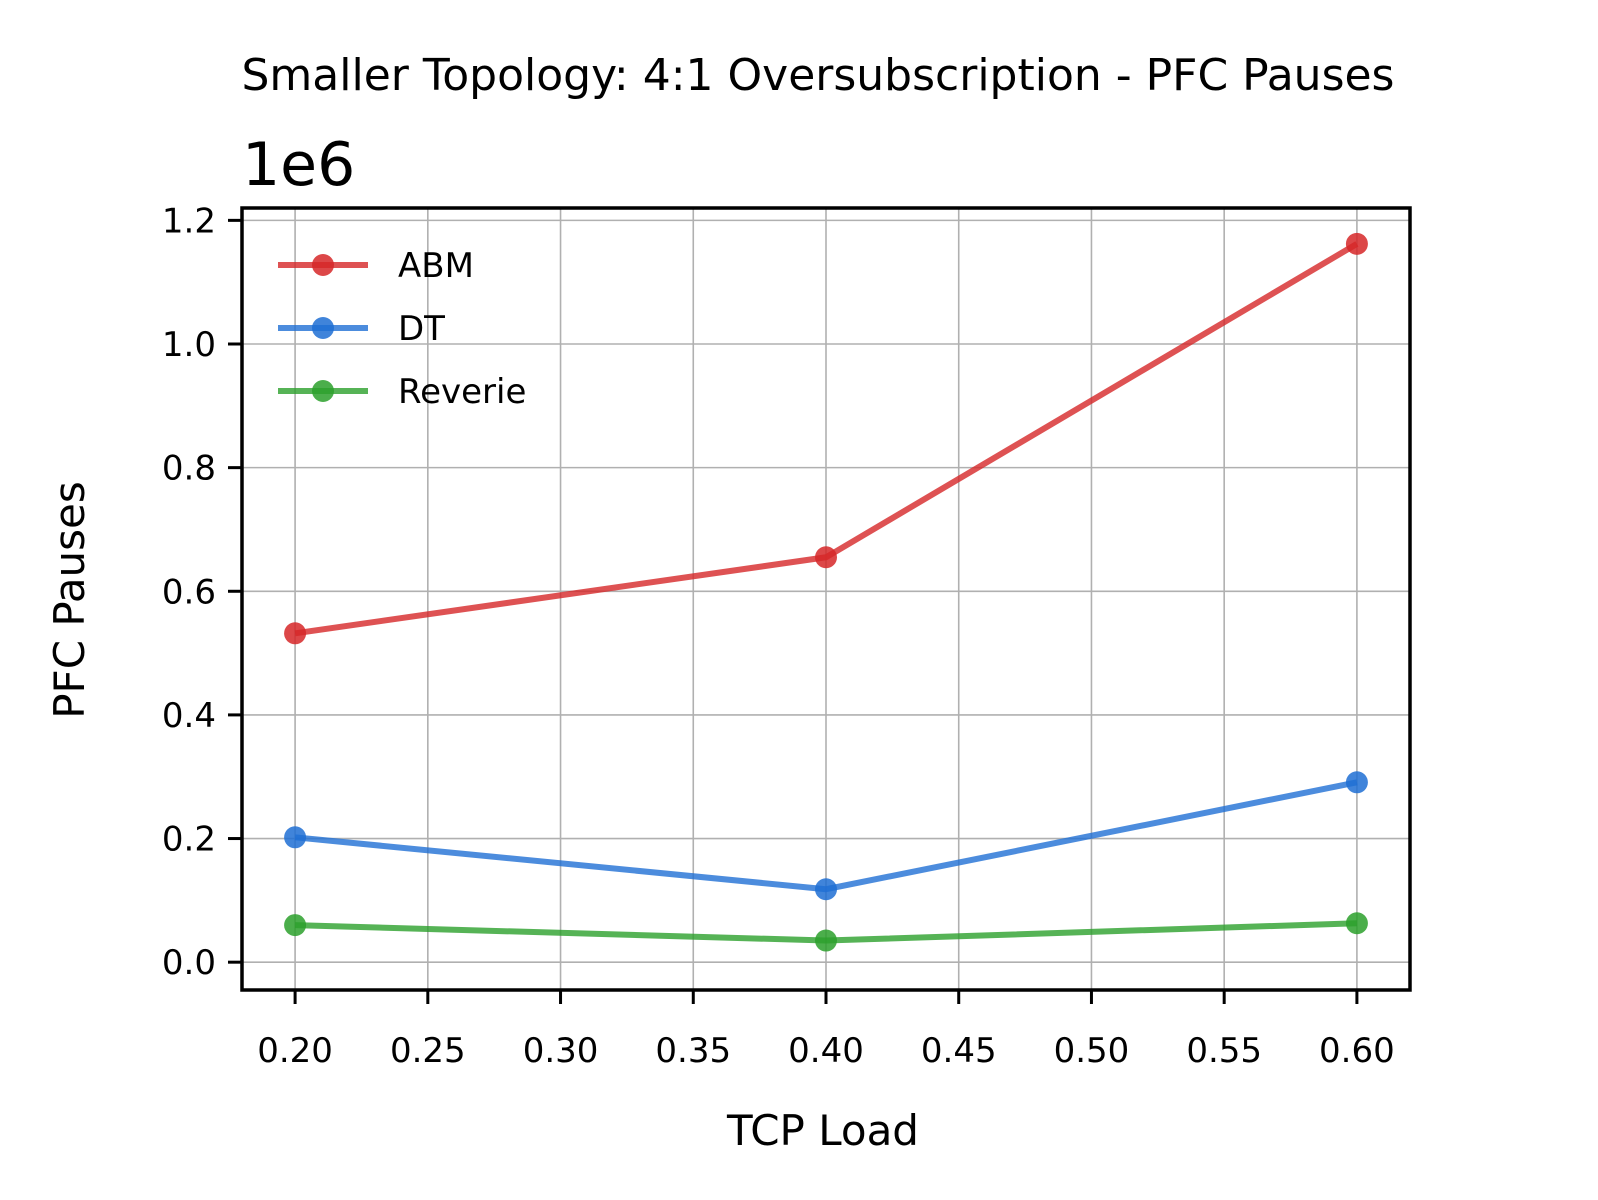 The width and height of the screenshot is (1598, 1200). What do you see at coordinates (959, 1051) in the screenshot?
I see `x-tick-label: 0.45` at bounding box center [959, 1051].